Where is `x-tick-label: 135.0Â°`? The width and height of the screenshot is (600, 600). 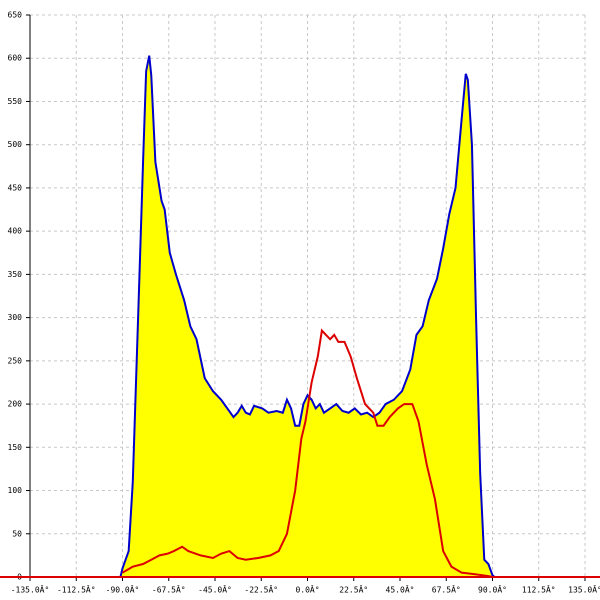
x-tick-label: 135.0Â° is located at coordinates (584, 589).